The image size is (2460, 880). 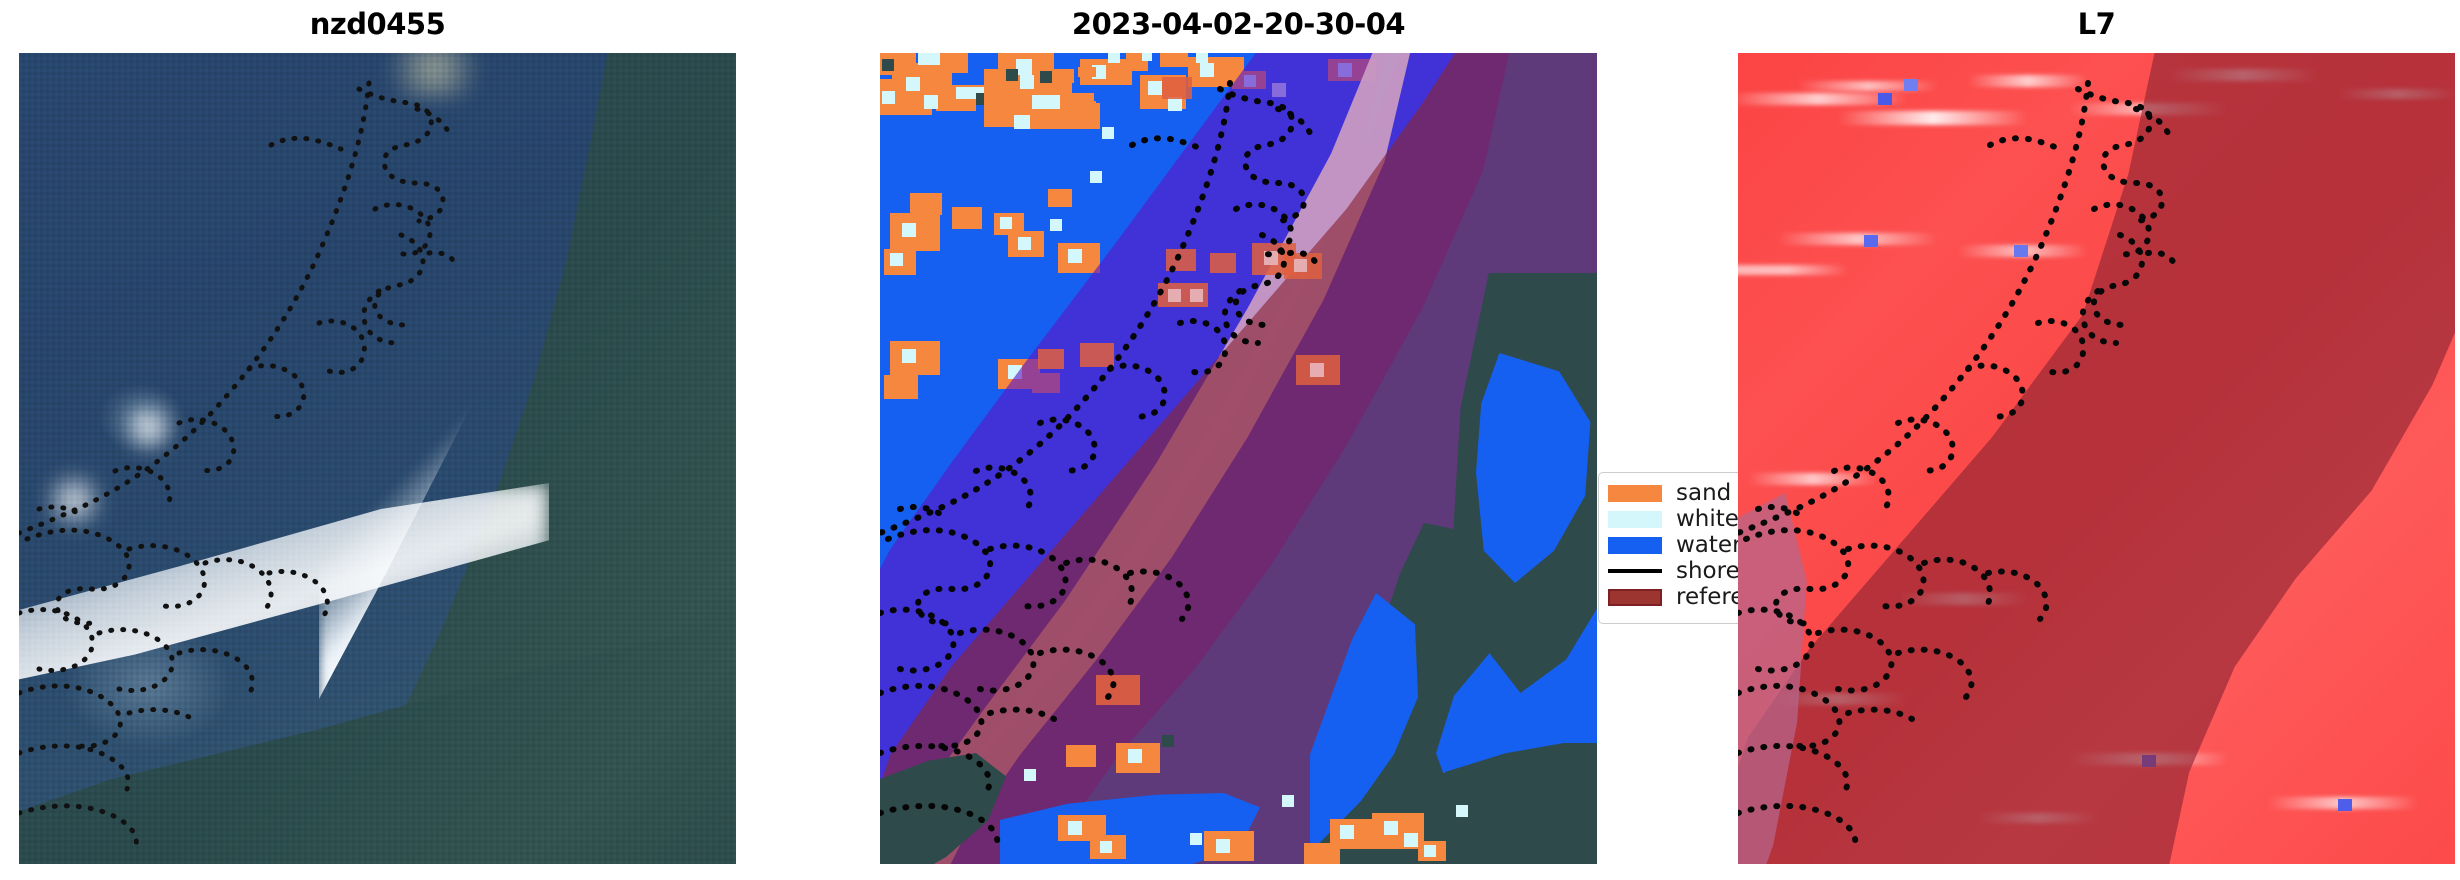 I want to click on panel-title-3: L7, so click(x=2096, y=24).